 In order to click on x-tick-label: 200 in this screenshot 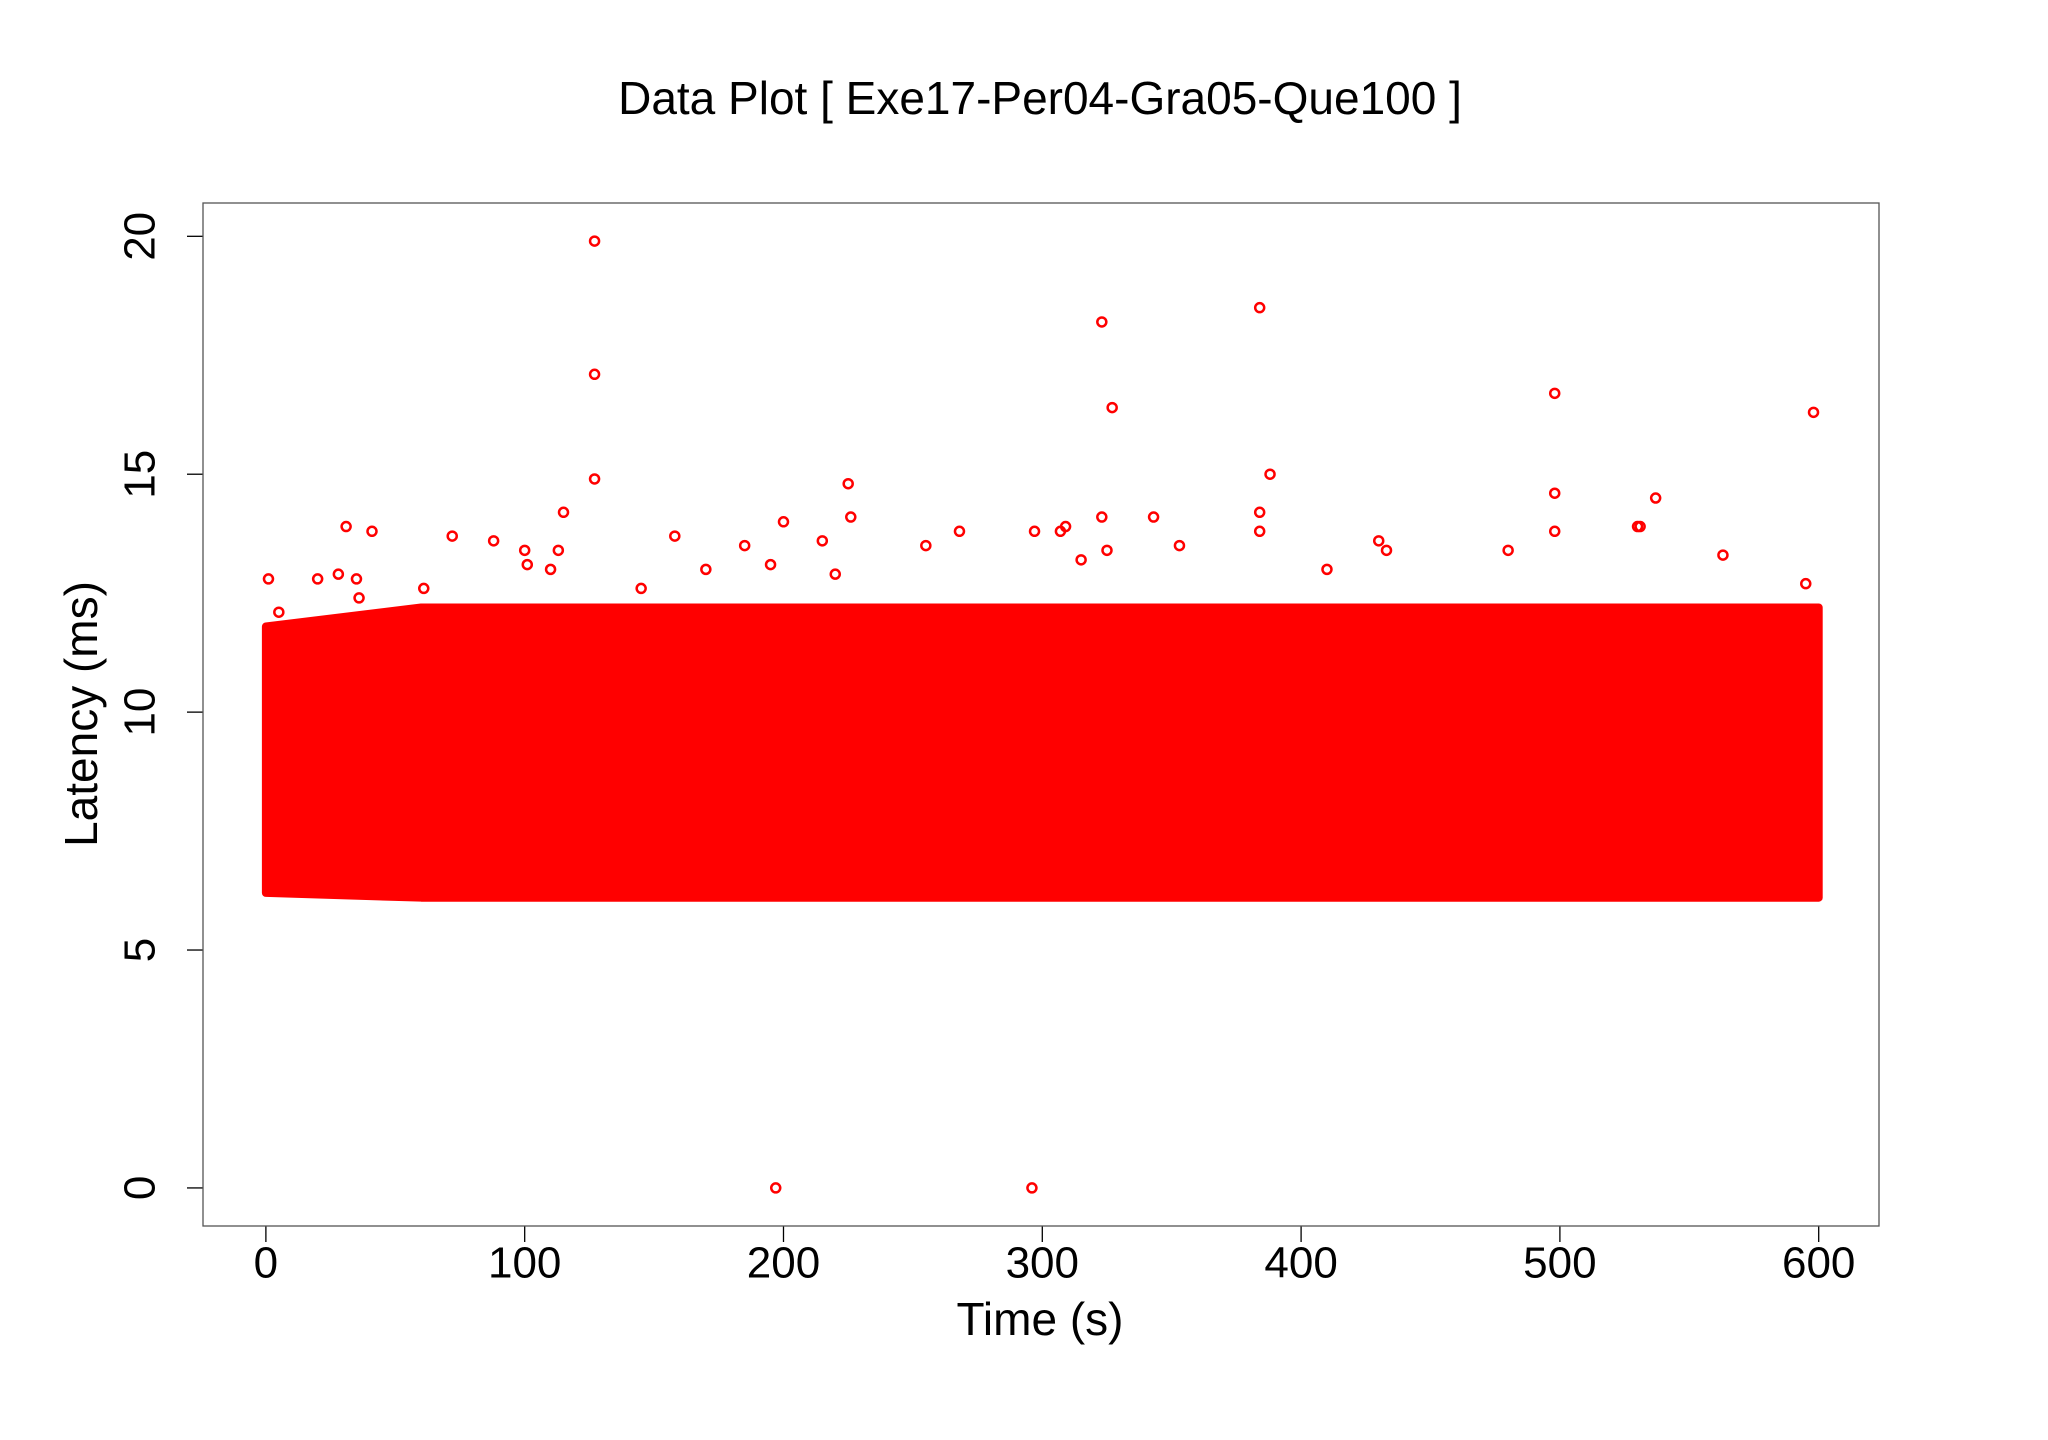, I will do `click(783, 1263)`.